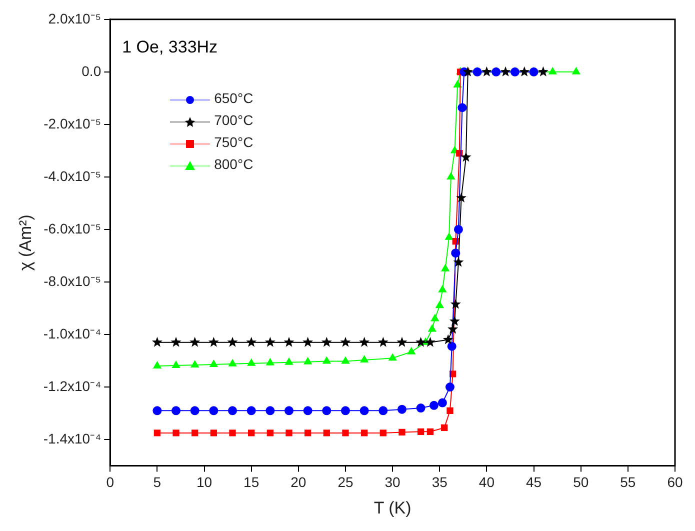  What do you see at coordinates (72, 438) in the screenshot?
I see `y-tick-label: -1.4x10⁻⁴` at bounding box center [72, 438].